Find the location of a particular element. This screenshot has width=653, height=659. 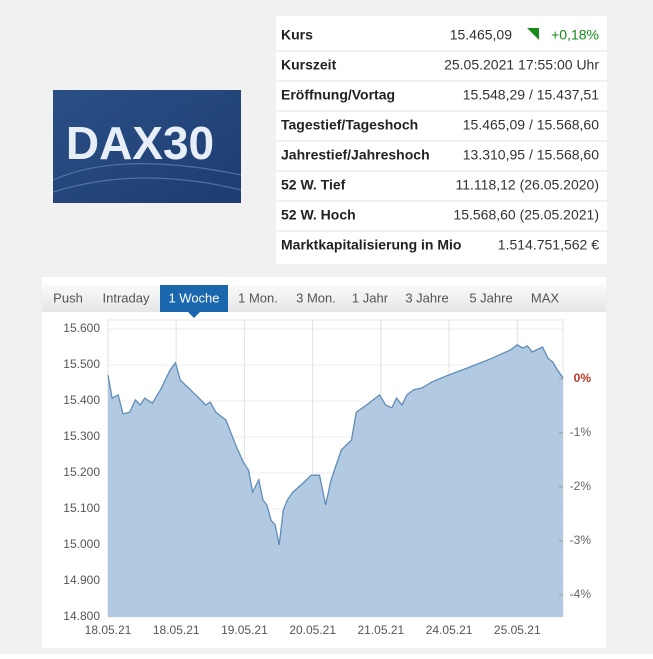

row-value: 15.465,09 is located at coordinates (481, 35).